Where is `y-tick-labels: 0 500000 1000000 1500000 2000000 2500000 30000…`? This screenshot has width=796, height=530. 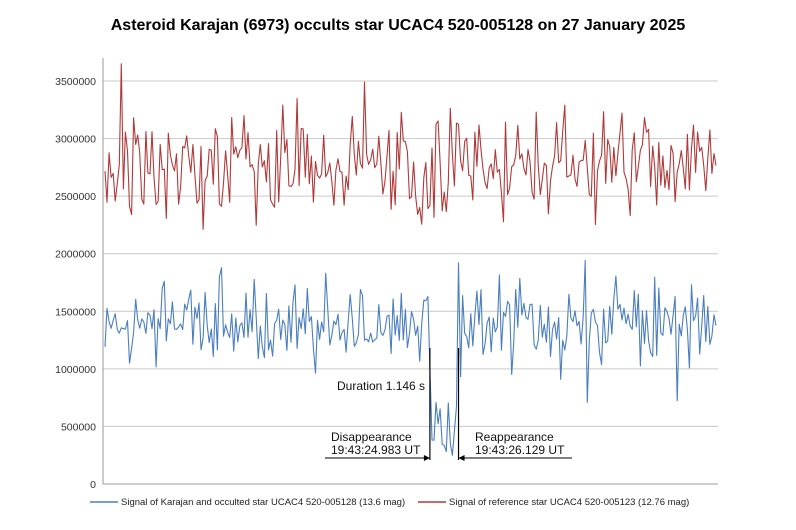 y-tick-labels: 0 500000 1000000 1500000 2000000 2500000 30000… is located at coordinates (75, 283).